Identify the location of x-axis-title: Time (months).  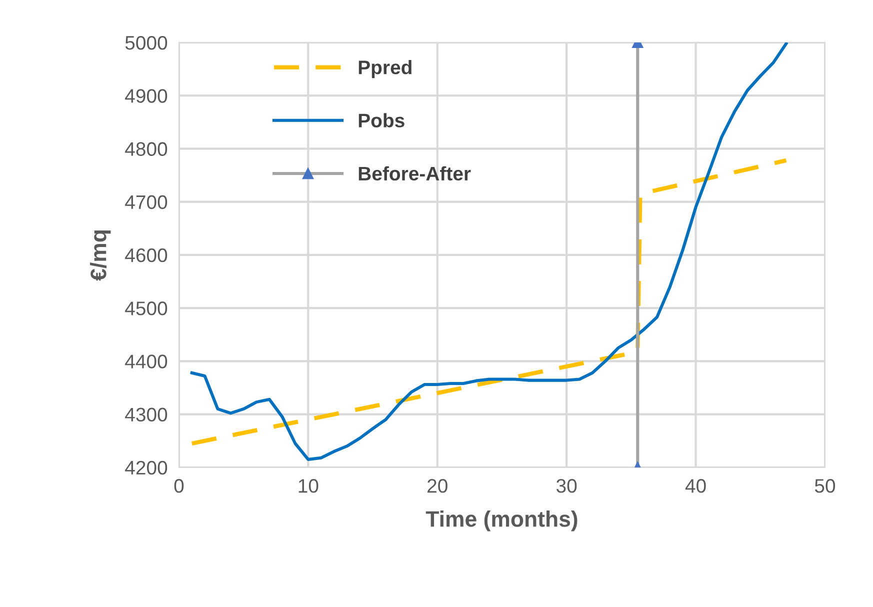
(502, 521).